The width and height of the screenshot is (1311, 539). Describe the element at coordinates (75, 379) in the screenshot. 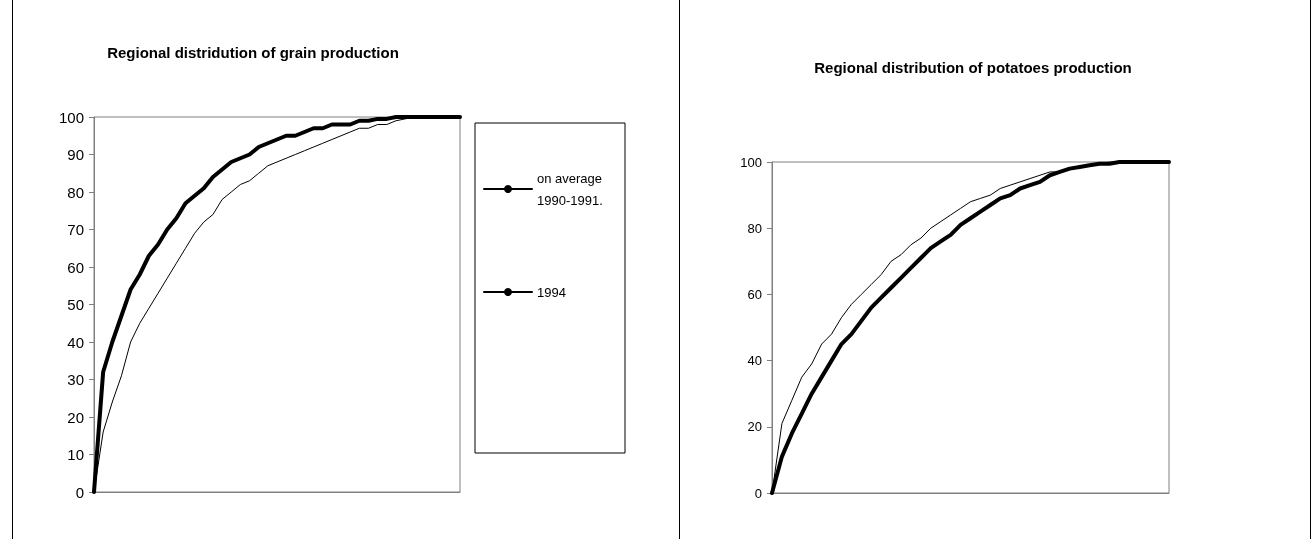

I see `y-tick-label: 30` at that location.